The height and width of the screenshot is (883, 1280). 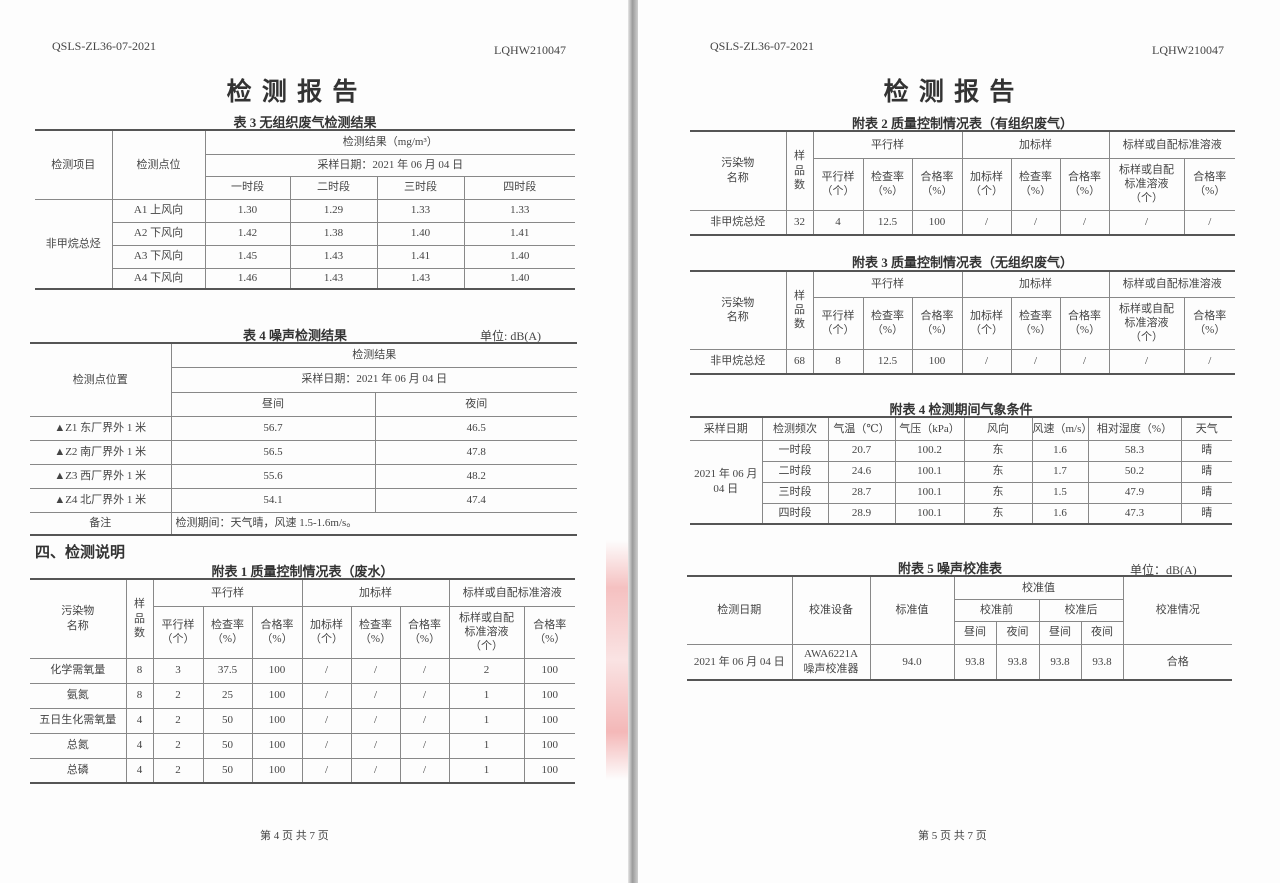 I want to click on group-standard: 标样或自配标准溶液, so click(x=512, y=592).